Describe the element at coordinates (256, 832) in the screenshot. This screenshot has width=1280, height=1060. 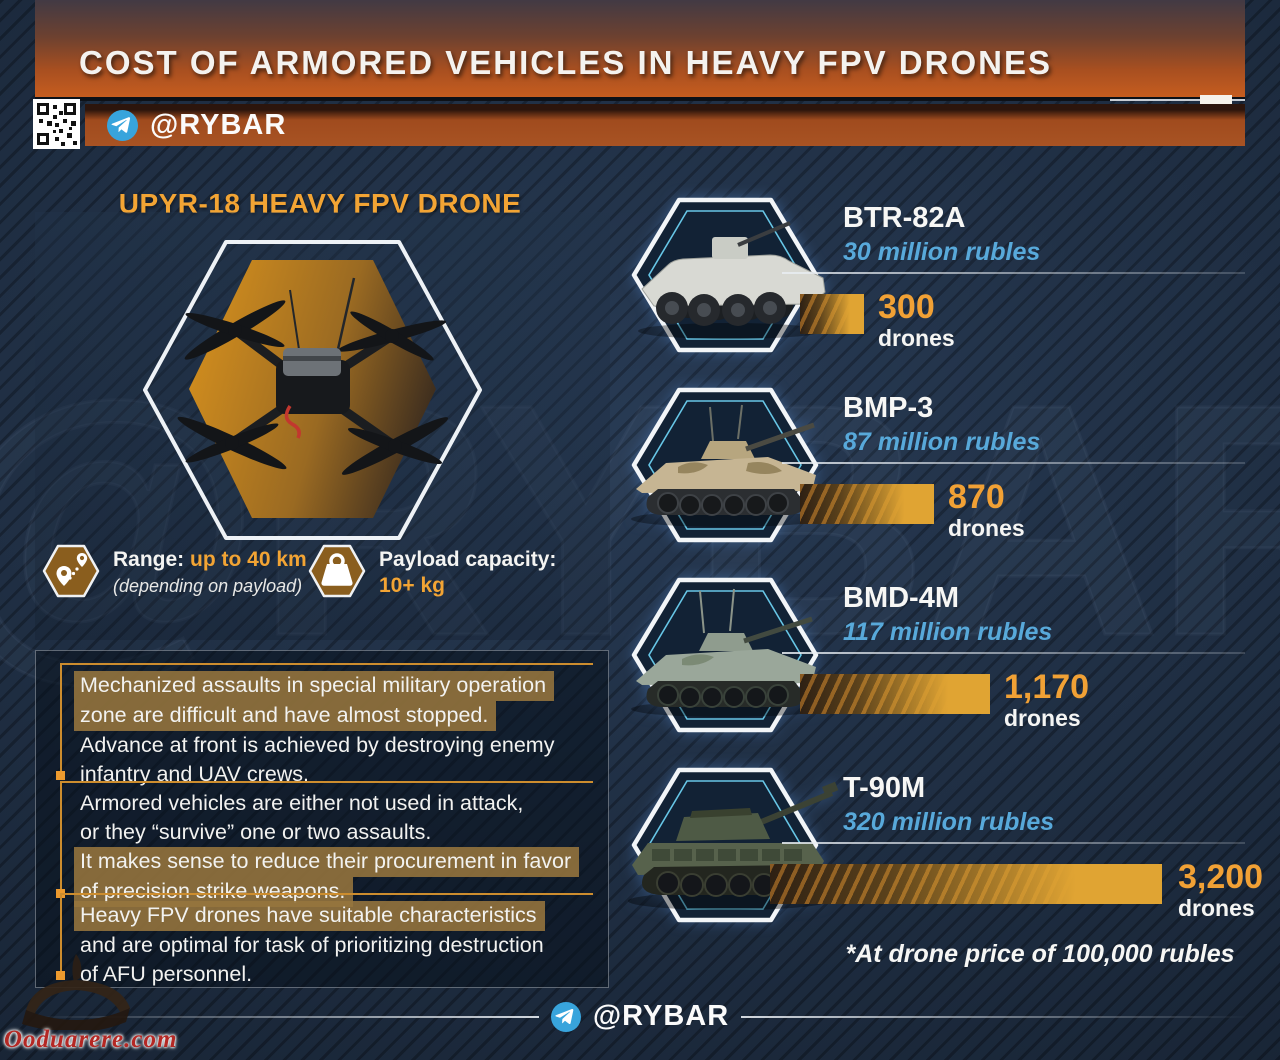
I see `note-line: or they “survive” one or two assaults.` at that location.